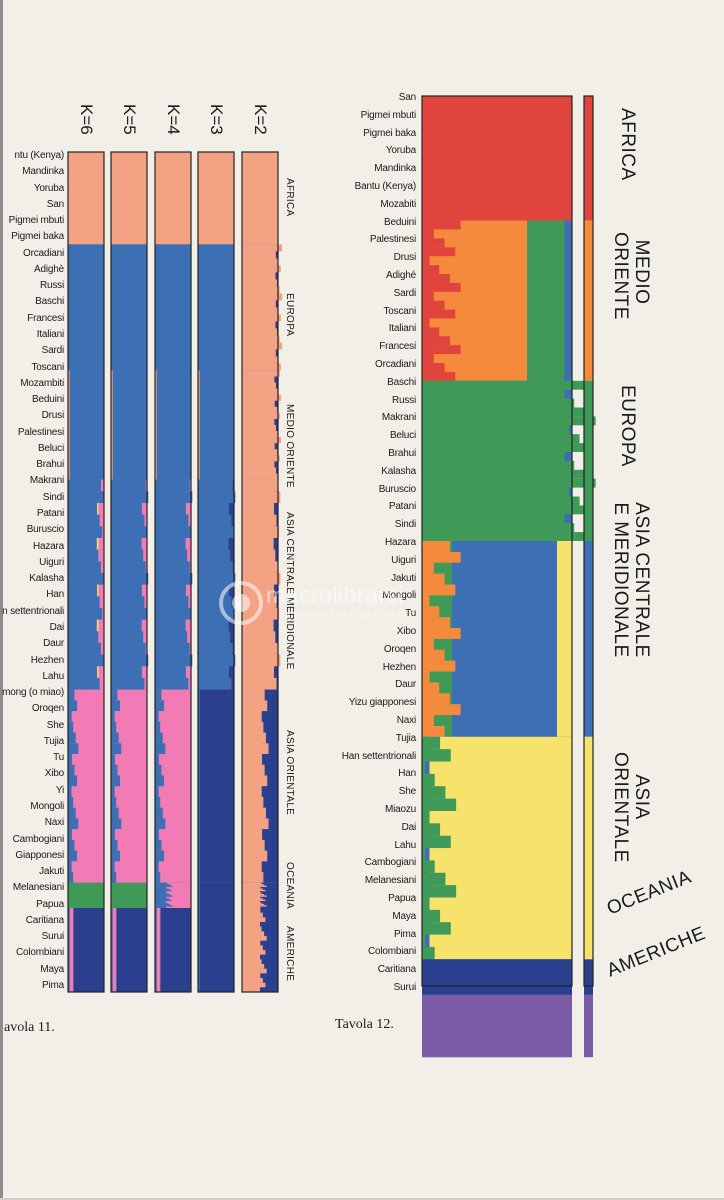 The image size is (724, 1200). Describe the element at coordinates (51, 872) in the screenshot. I see `left-population-label: Jakuti` at that location.